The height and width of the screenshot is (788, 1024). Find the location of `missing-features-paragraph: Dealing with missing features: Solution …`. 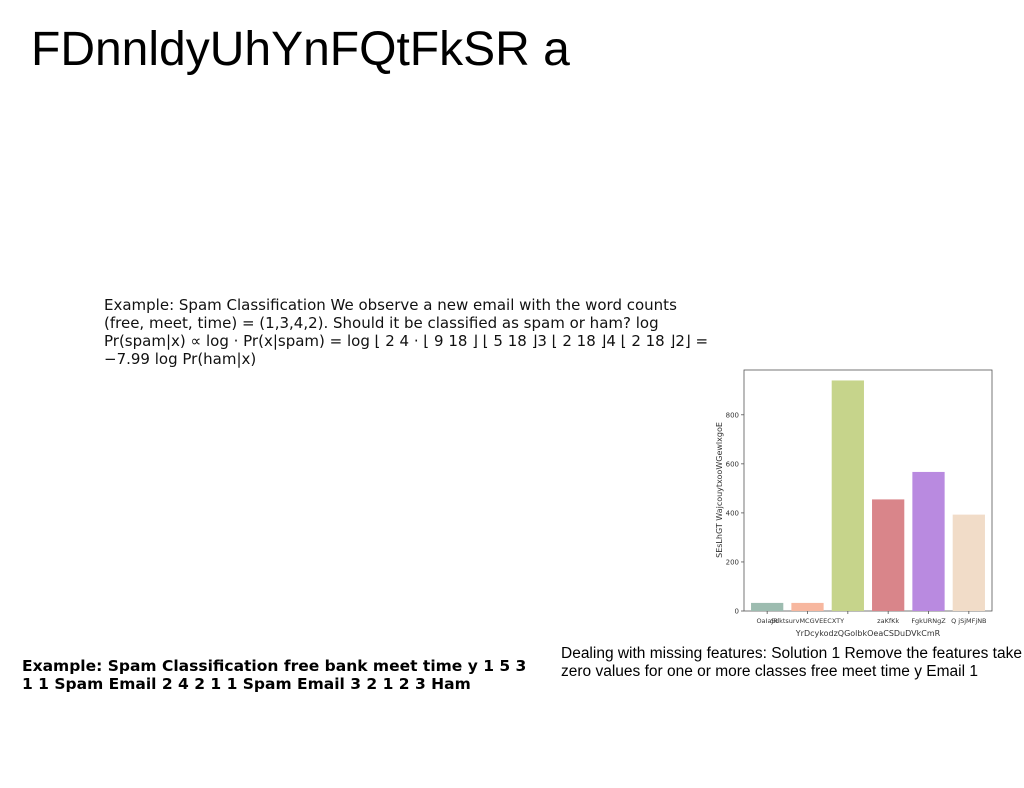

missing-features-paragraph: Dealing with missing features: Solution … is located at coordinates (792, 663).